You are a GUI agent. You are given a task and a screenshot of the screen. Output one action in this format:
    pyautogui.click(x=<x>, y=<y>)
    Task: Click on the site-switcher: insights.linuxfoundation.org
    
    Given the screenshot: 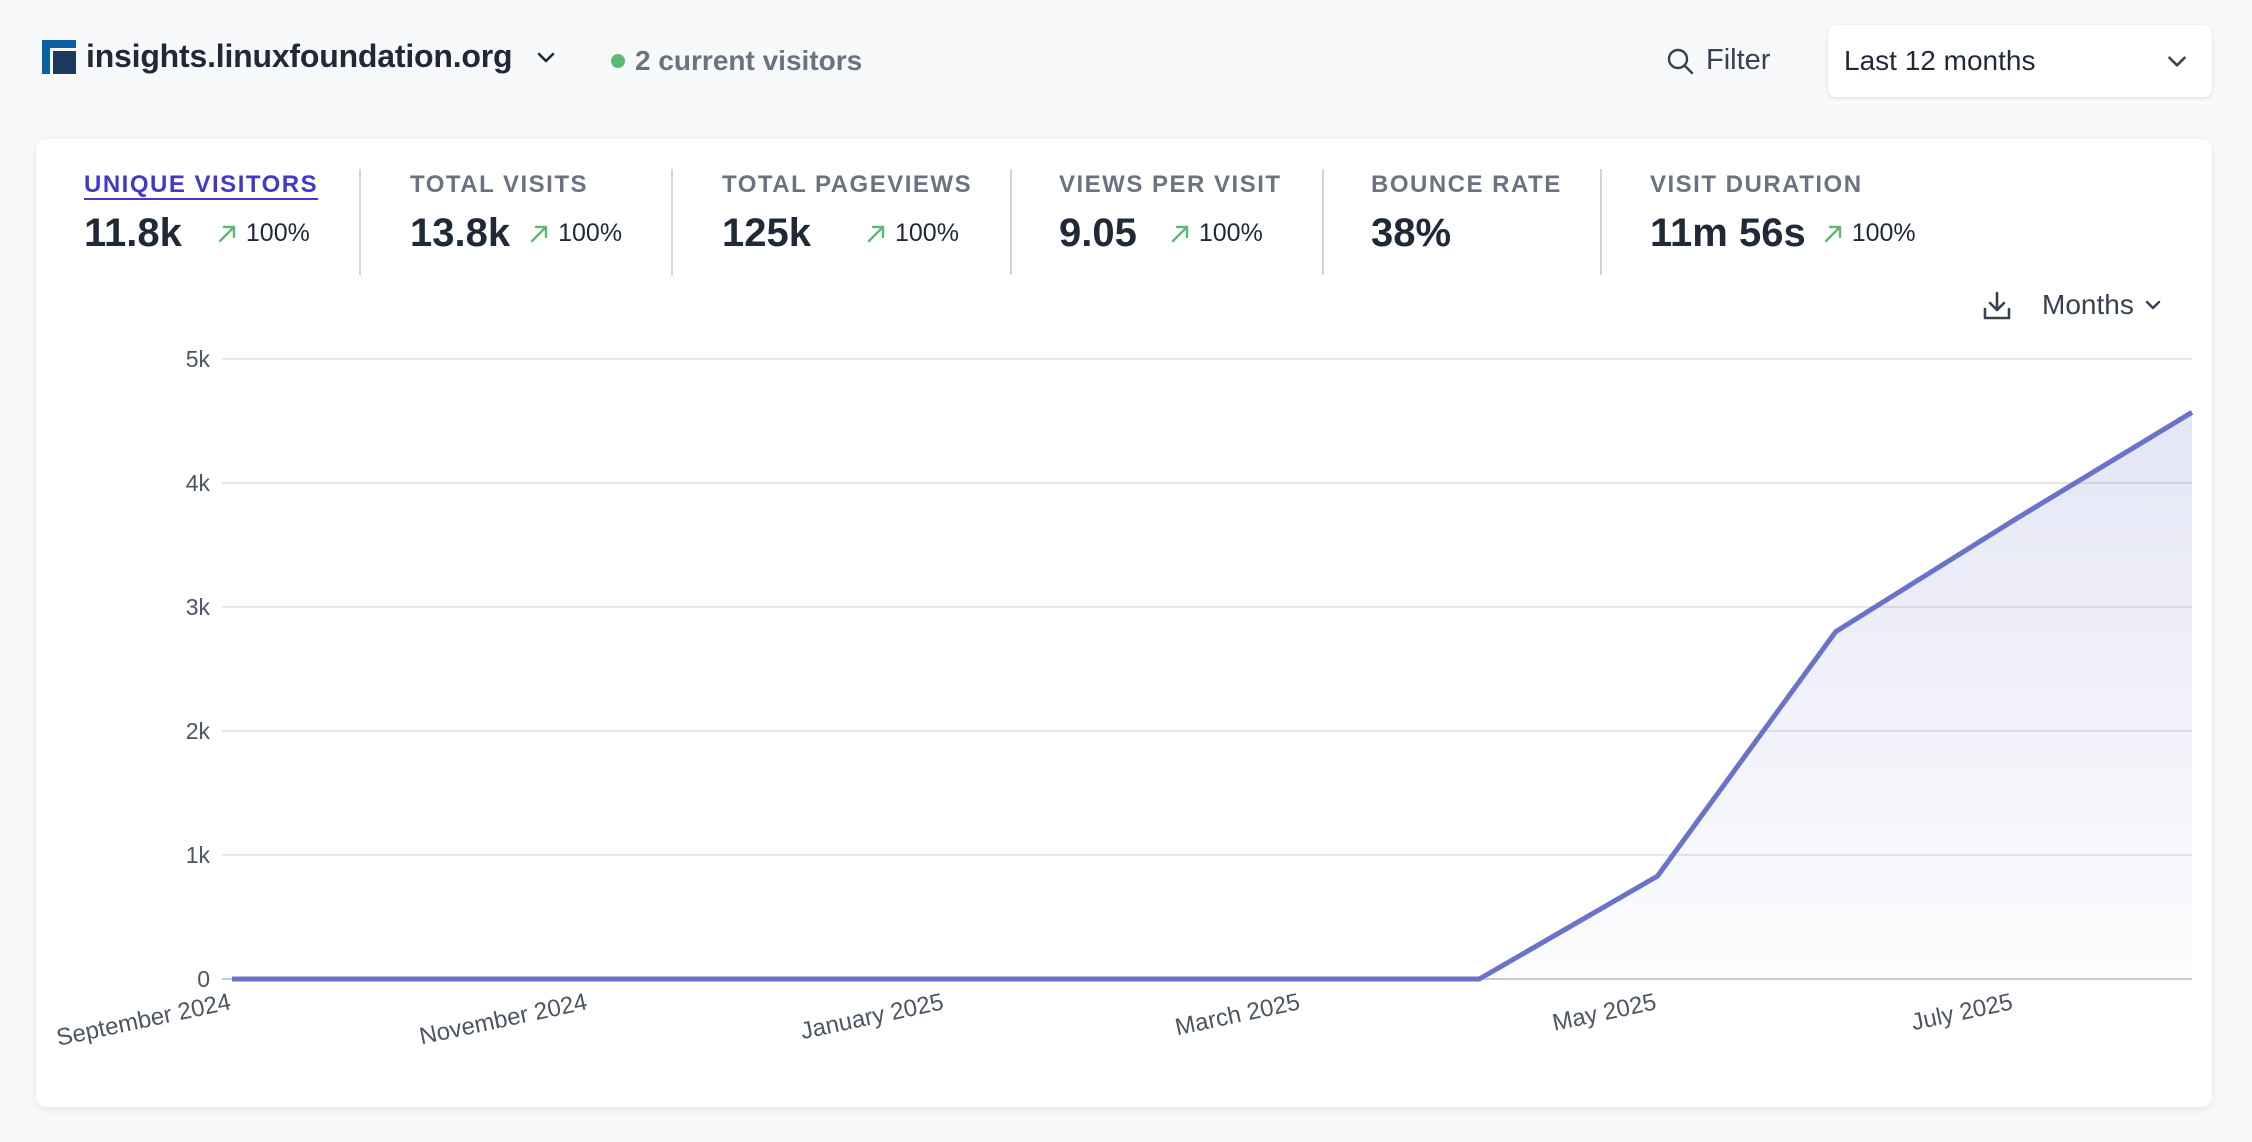 What is the action you would take?
    pyautogui.click(x=300, y=56)
    